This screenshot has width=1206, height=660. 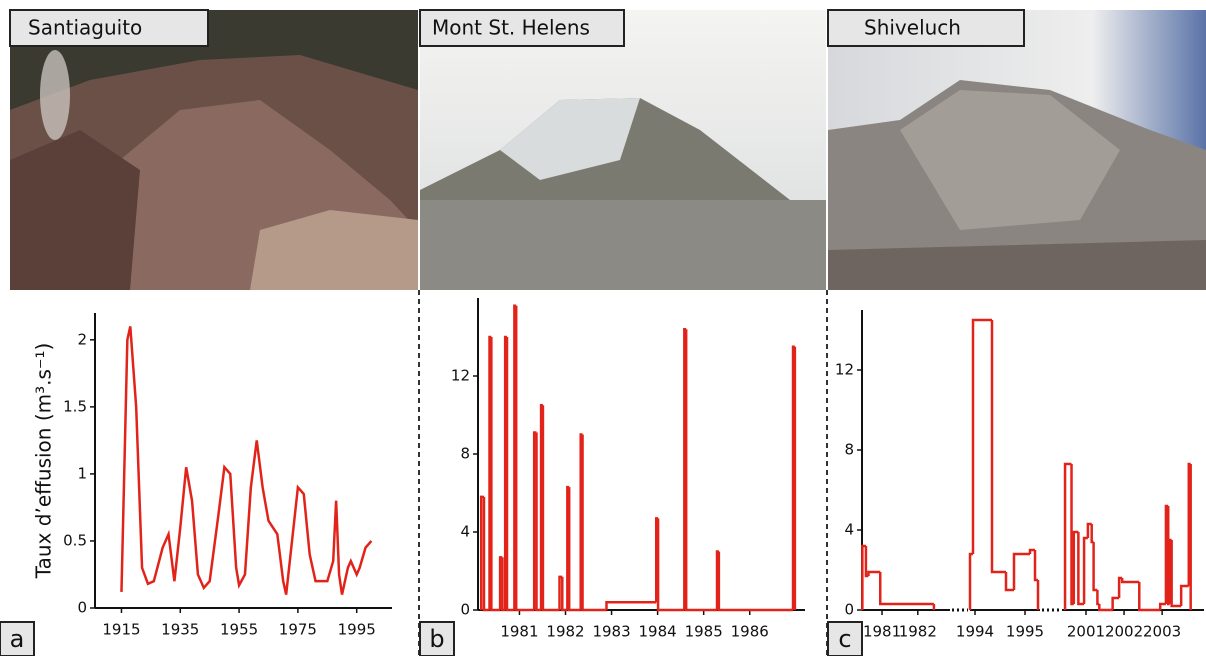 What do you see at coordinates (1124, 632) in the screenshot?
I see `x-tick-label: 2002` at bounding box center [1124, 632].